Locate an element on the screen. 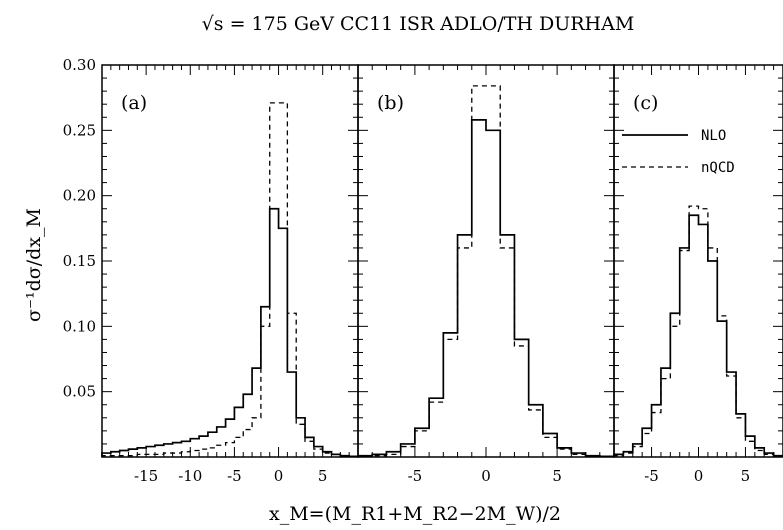 The height and width of the screenshot is (530, 783). histogram-nqcd is located at coordinates (698, 331).